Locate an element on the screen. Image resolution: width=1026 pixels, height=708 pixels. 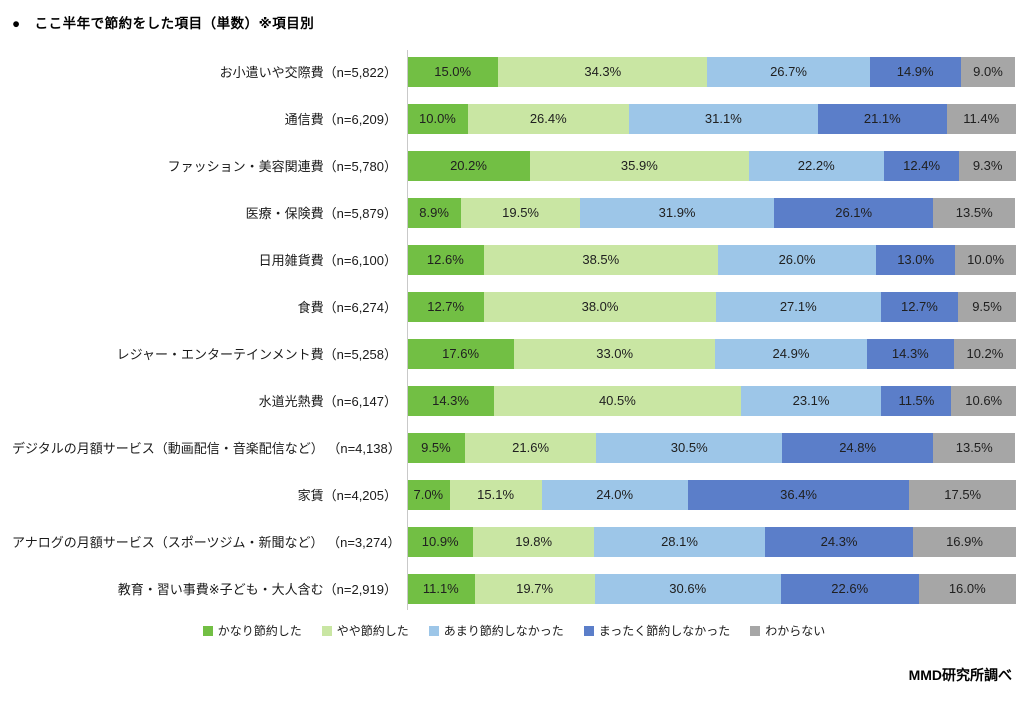
bar-segment-saved-a-lot: 10.0% is located at coordinates (437, 118).